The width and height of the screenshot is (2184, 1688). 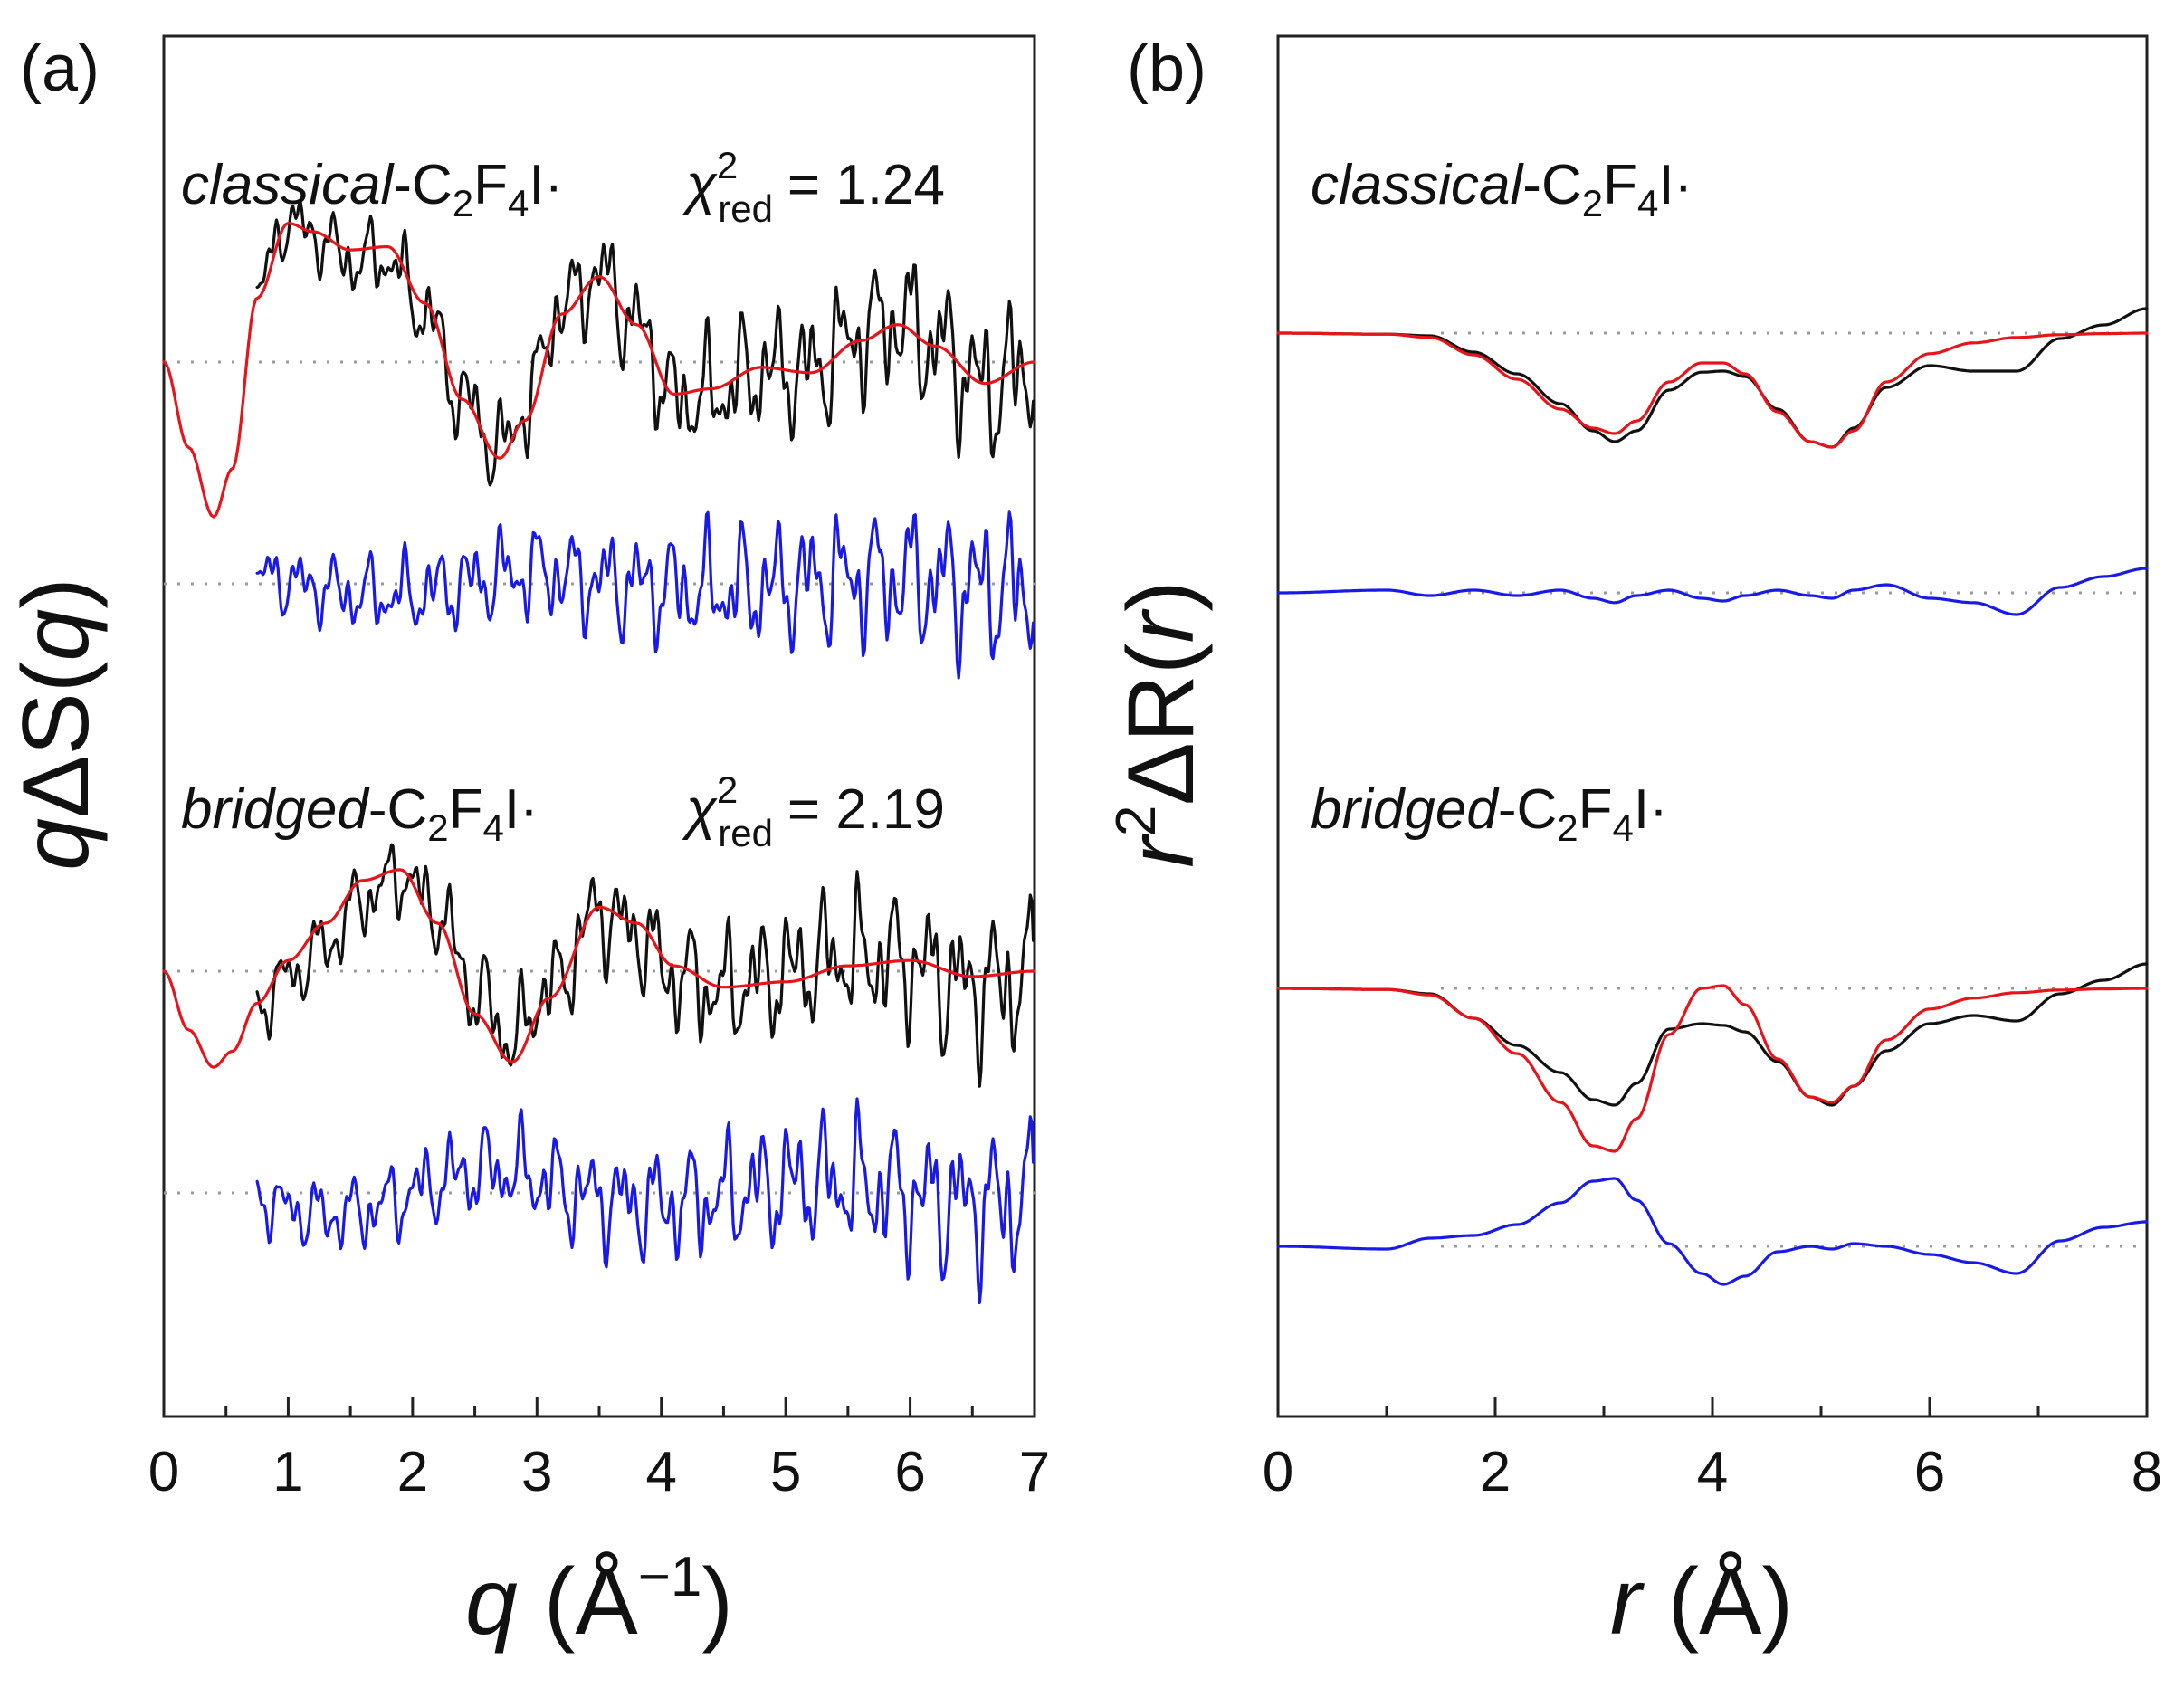 I want to click on annot-b-bridged-suffix: I·, so click(x=1651, y=809).